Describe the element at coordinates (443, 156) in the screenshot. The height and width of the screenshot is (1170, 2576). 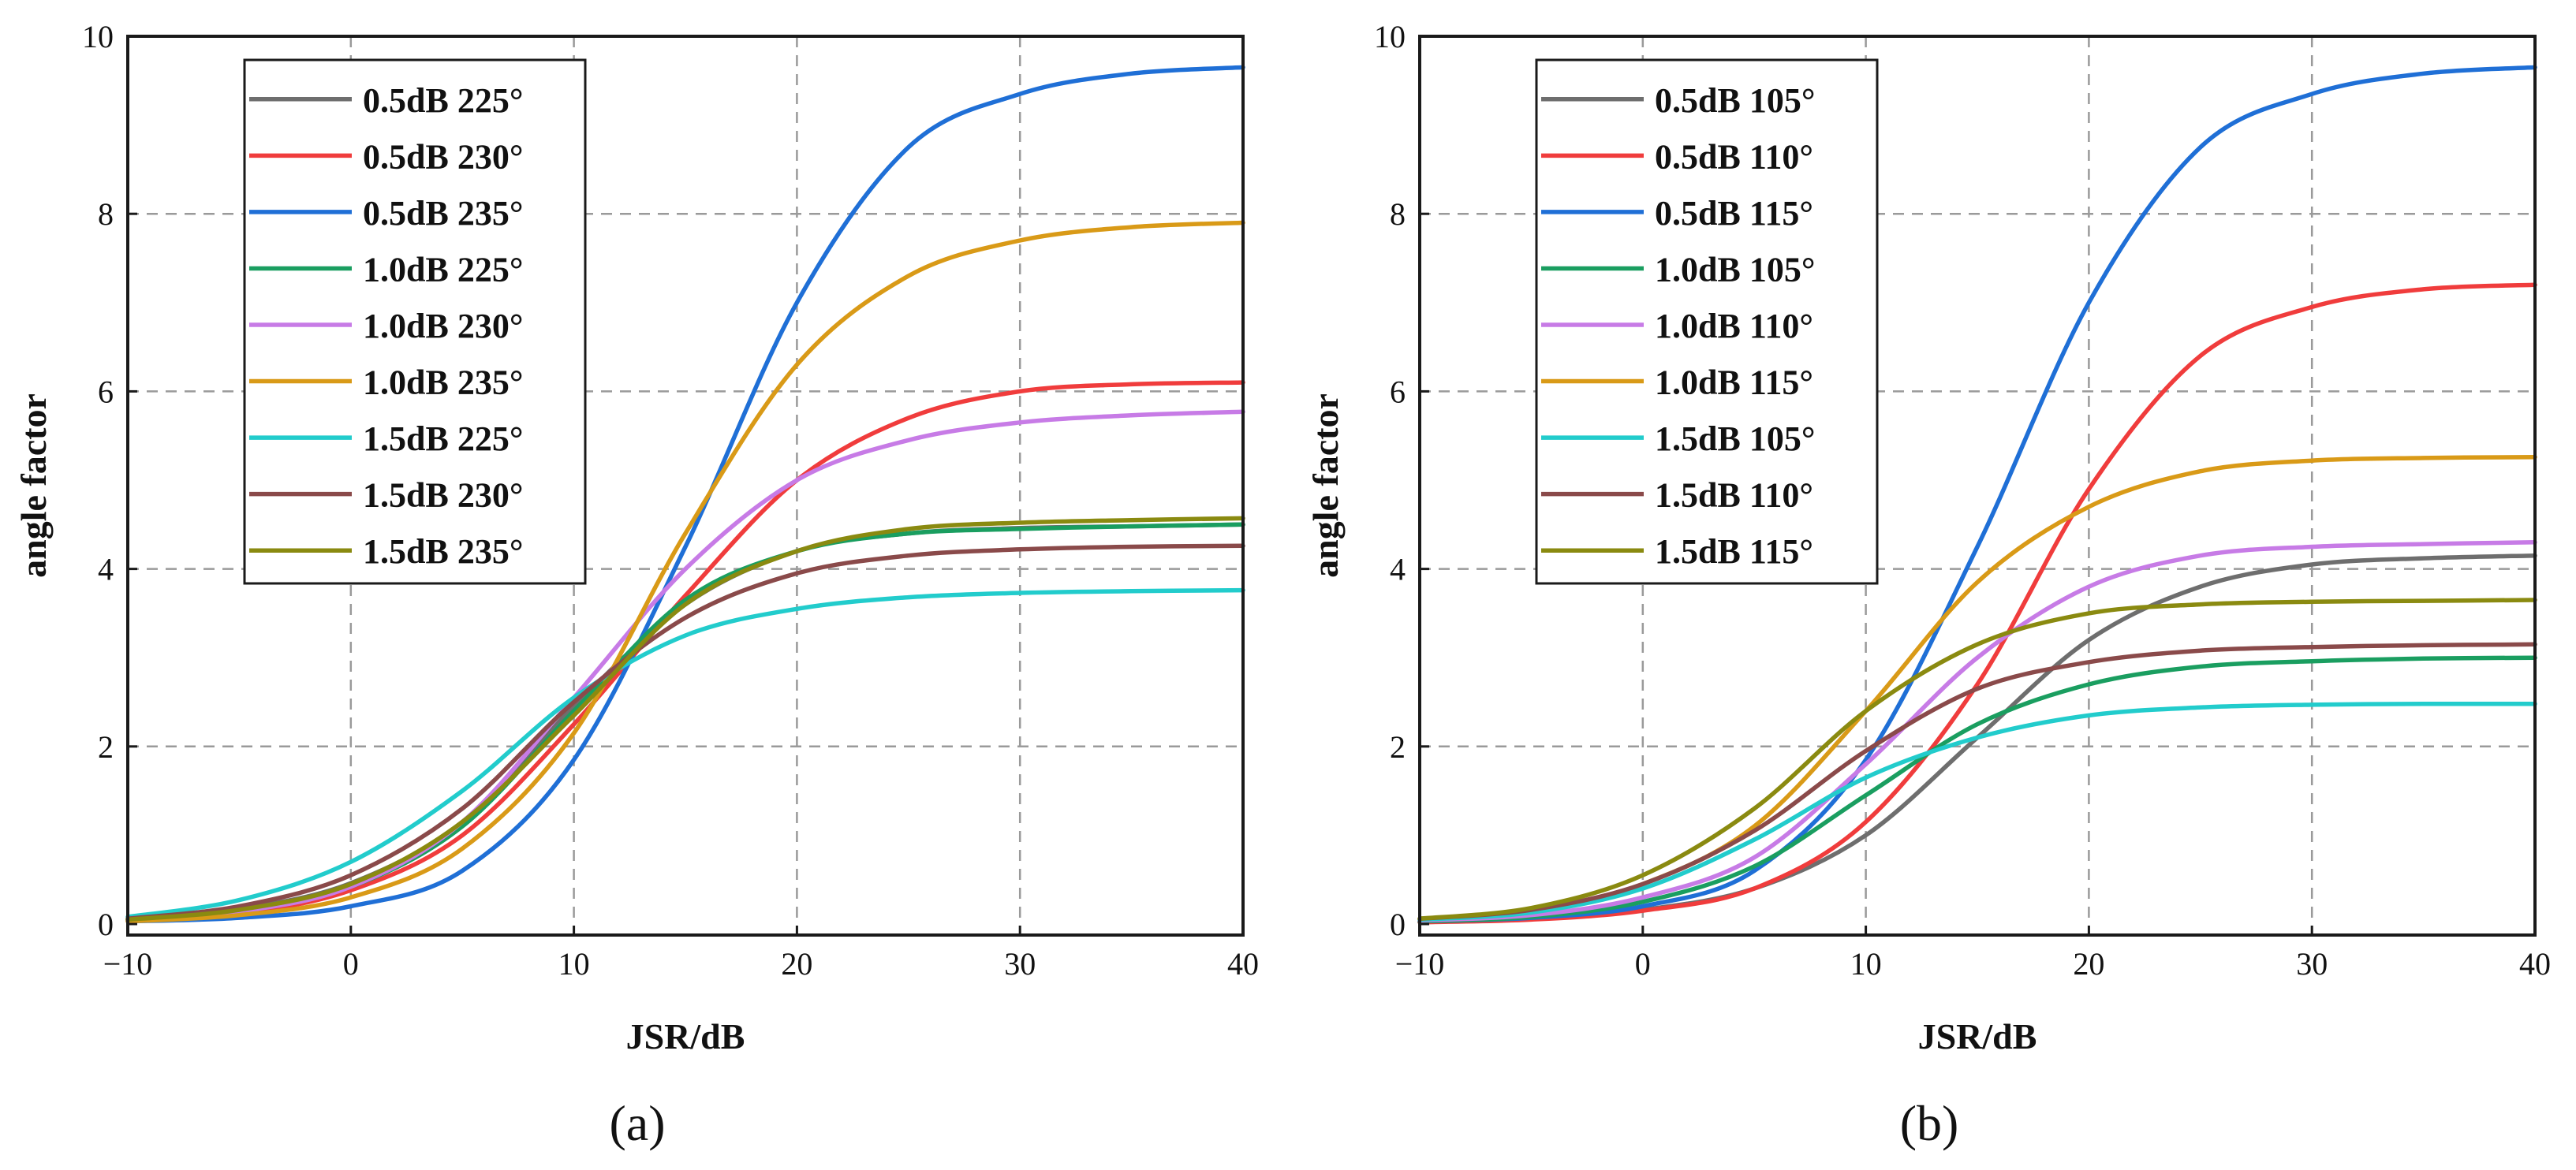
I see `legend-label-2: 0.5dB 230°` at that location.